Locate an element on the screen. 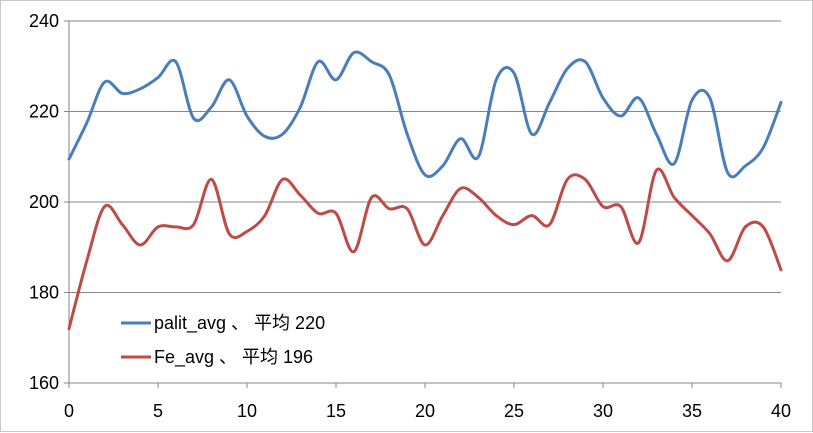 The width and height of the screenshot is (813, 433). legend: palit_avg 、 平均 220 Fe_avg 、 平均 196 is located at coordinates (223, 340).